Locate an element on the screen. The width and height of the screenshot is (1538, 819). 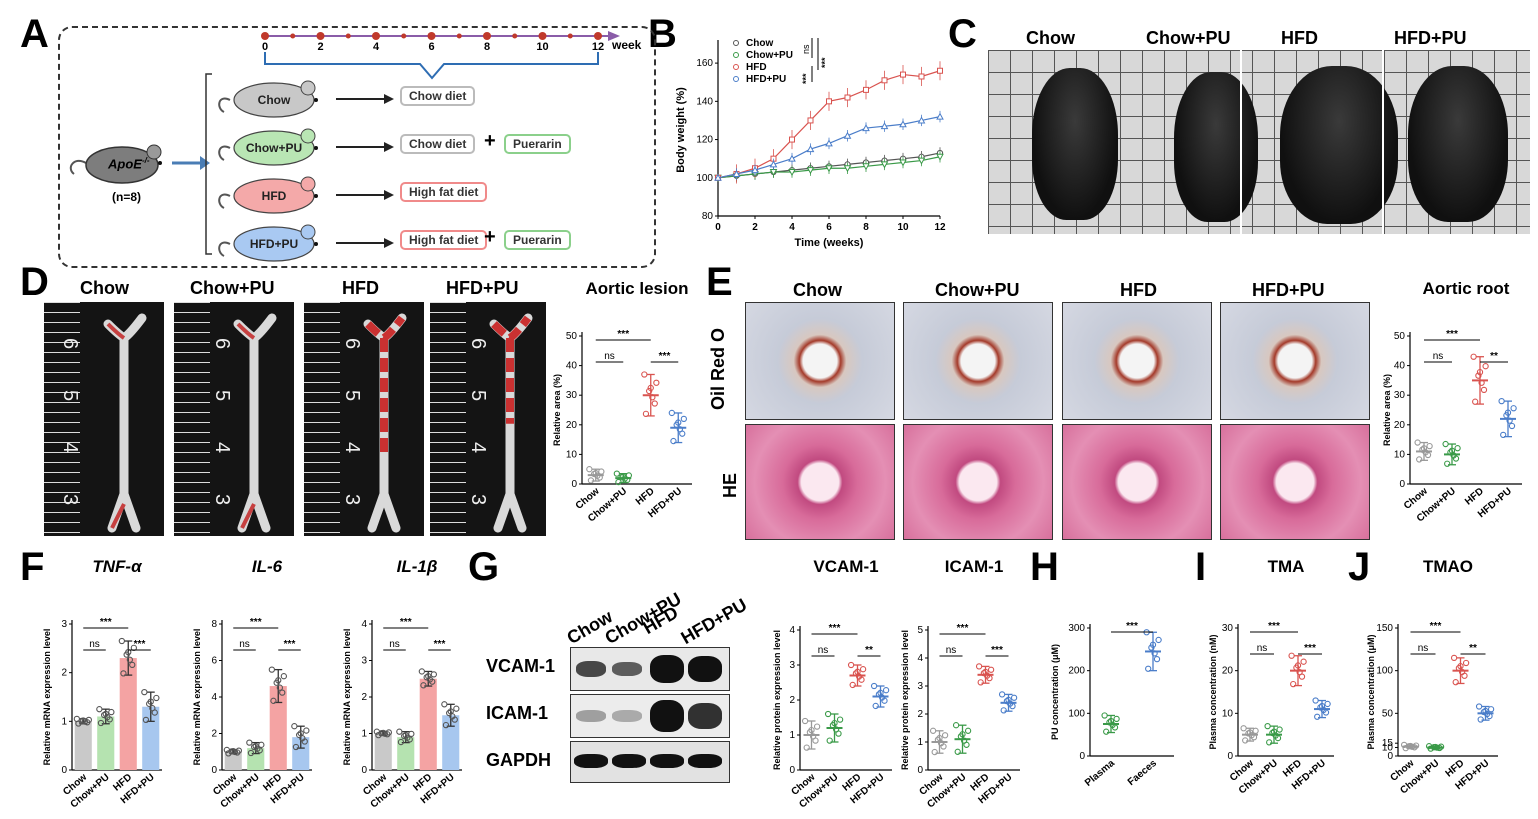
y-tick-label: 8 is located at coordinates (214, 624).